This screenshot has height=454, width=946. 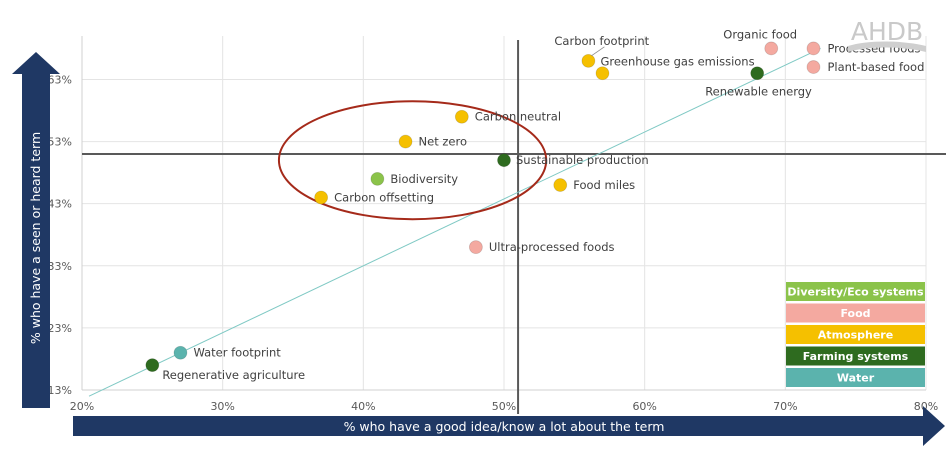 What do you see at coordinates (813, 67) in the screenshot?
I see `point-plant-based-food` at bounding box center [813, 67].